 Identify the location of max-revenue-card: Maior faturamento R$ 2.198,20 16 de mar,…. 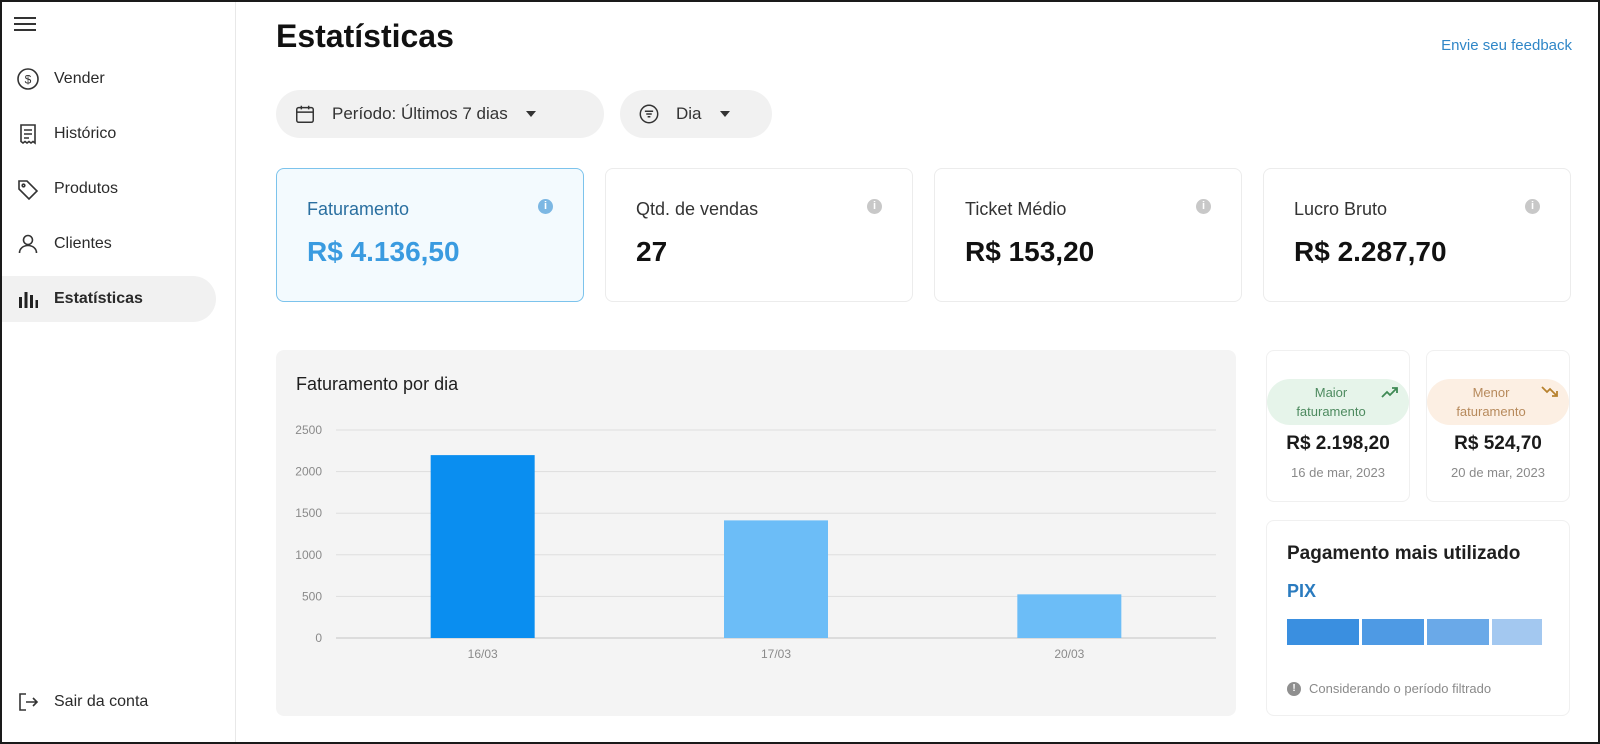
(1338, 426).